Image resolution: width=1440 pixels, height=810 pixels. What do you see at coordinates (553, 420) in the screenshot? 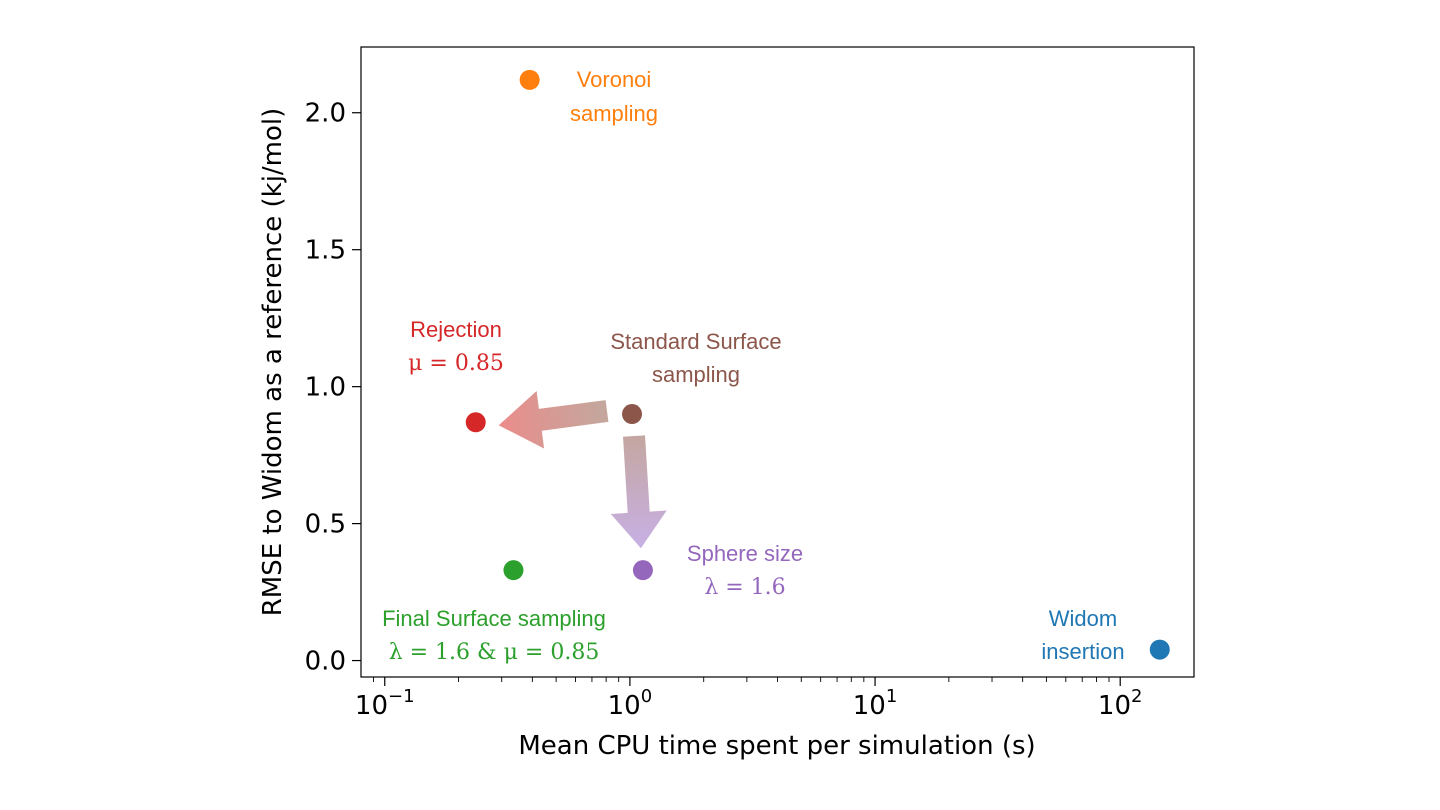
I see `arrow-standard-to-rejection` at bounding box center [553, 420].